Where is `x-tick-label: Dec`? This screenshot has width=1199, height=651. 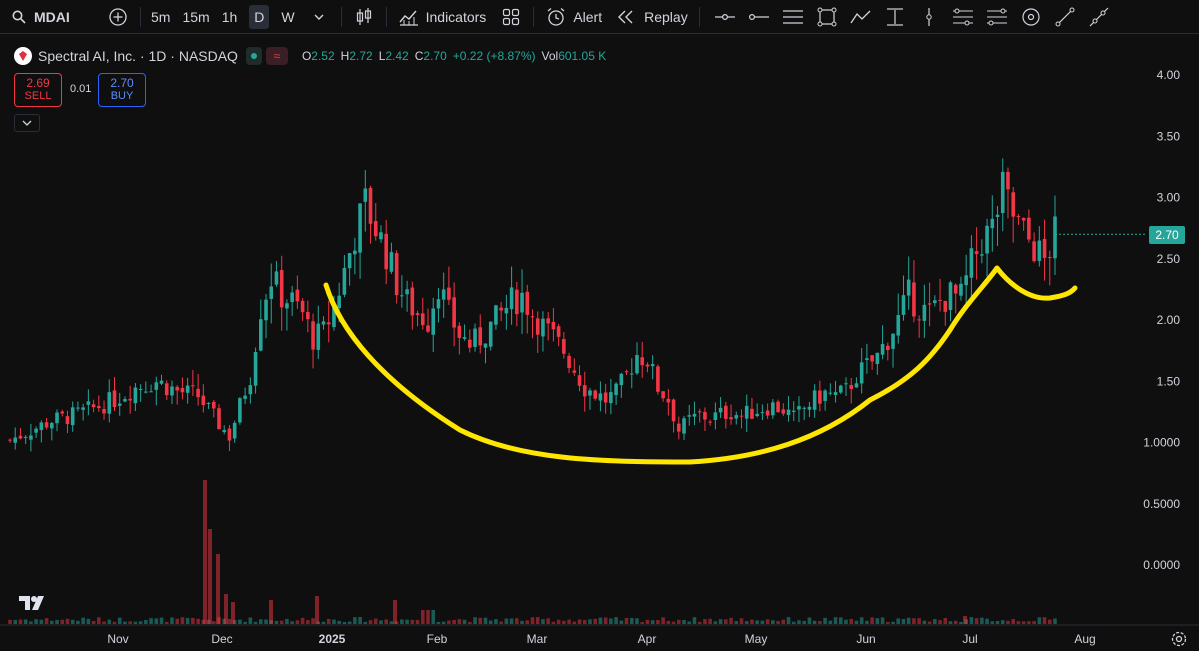
x-tick-label: Dec is located at coordinates (221, 639).